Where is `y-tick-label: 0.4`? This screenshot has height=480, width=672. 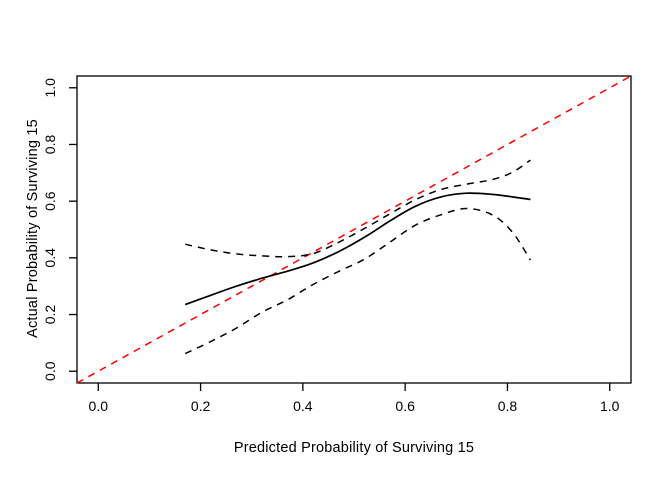
y-tick-label: 0.4 is located at coordinates (50, 258).